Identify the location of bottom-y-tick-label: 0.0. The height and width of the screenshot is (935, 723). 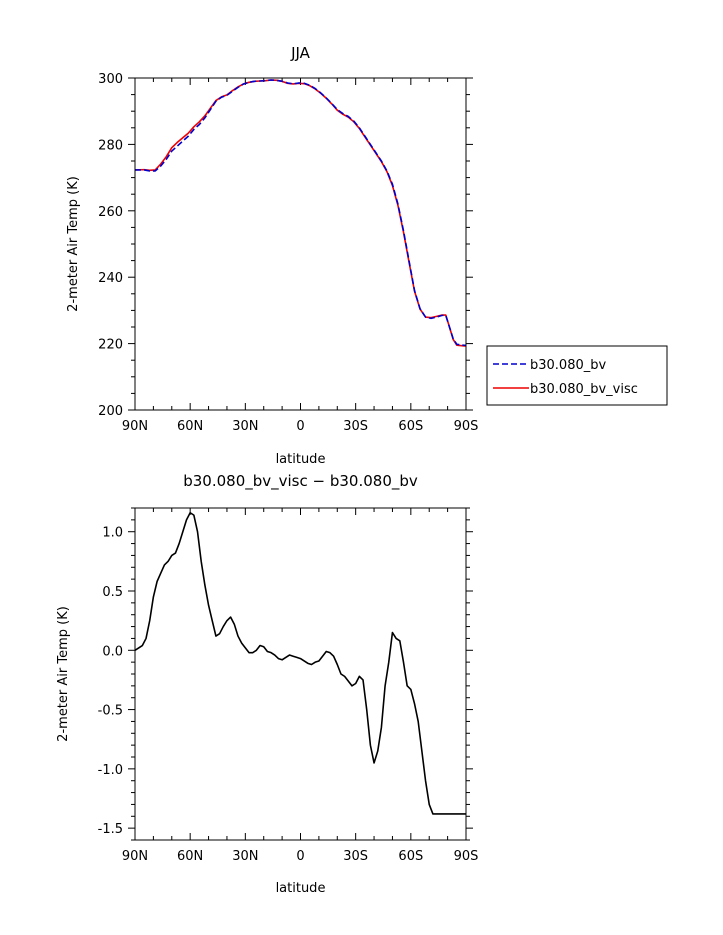
(112, 651).